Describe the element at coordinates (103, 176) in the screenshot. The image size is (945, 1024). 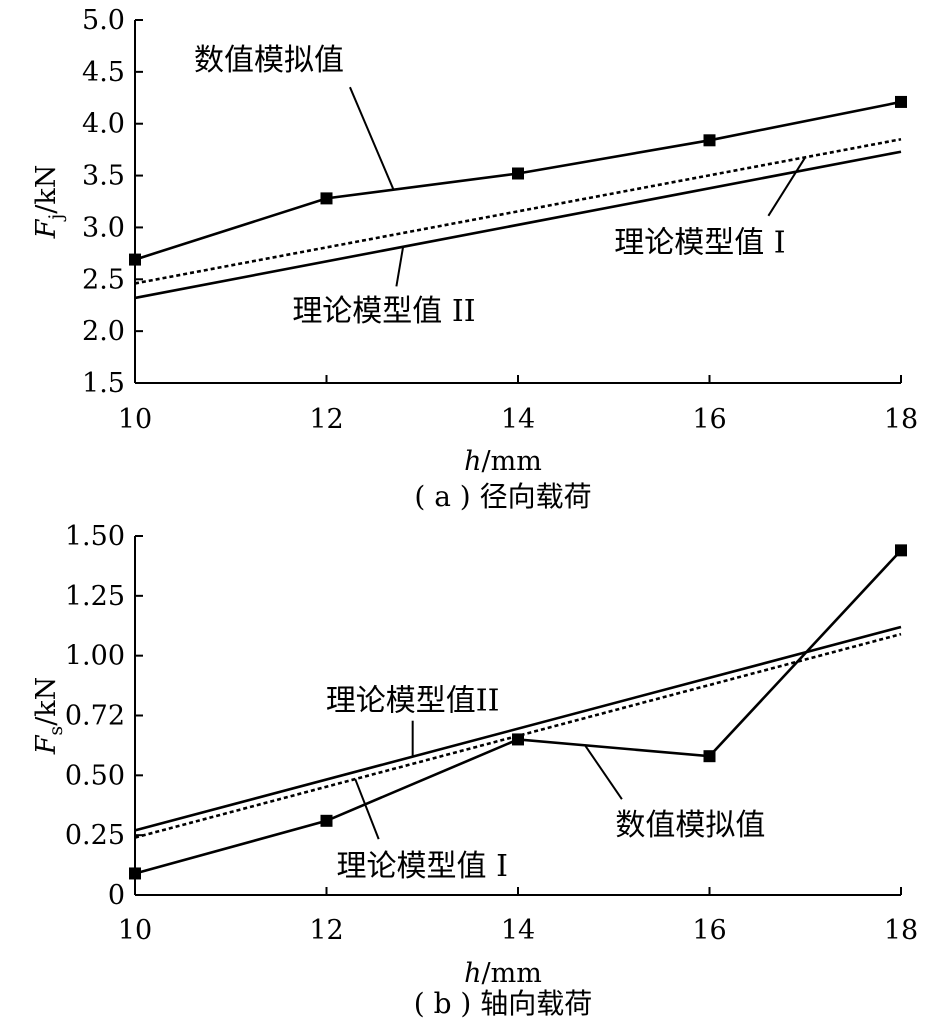
I see `y-tick-label: 3.5` at that location.